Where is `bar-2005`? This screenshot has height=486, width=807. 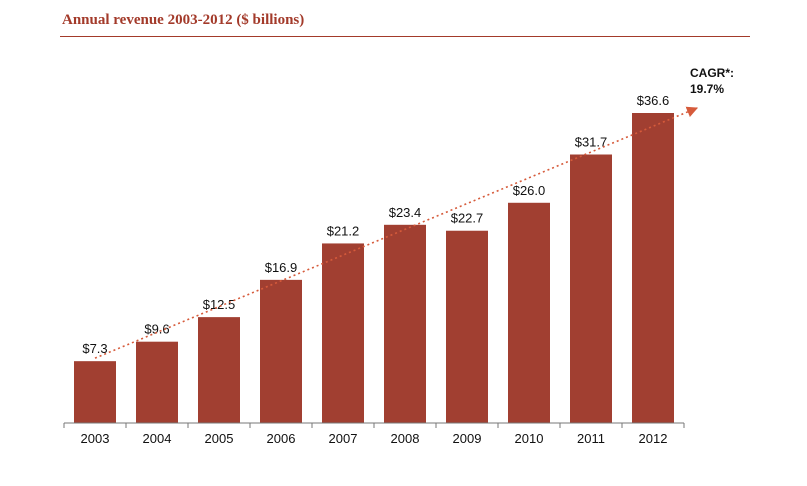
bar-2005 is located at coordinates (219, 370).